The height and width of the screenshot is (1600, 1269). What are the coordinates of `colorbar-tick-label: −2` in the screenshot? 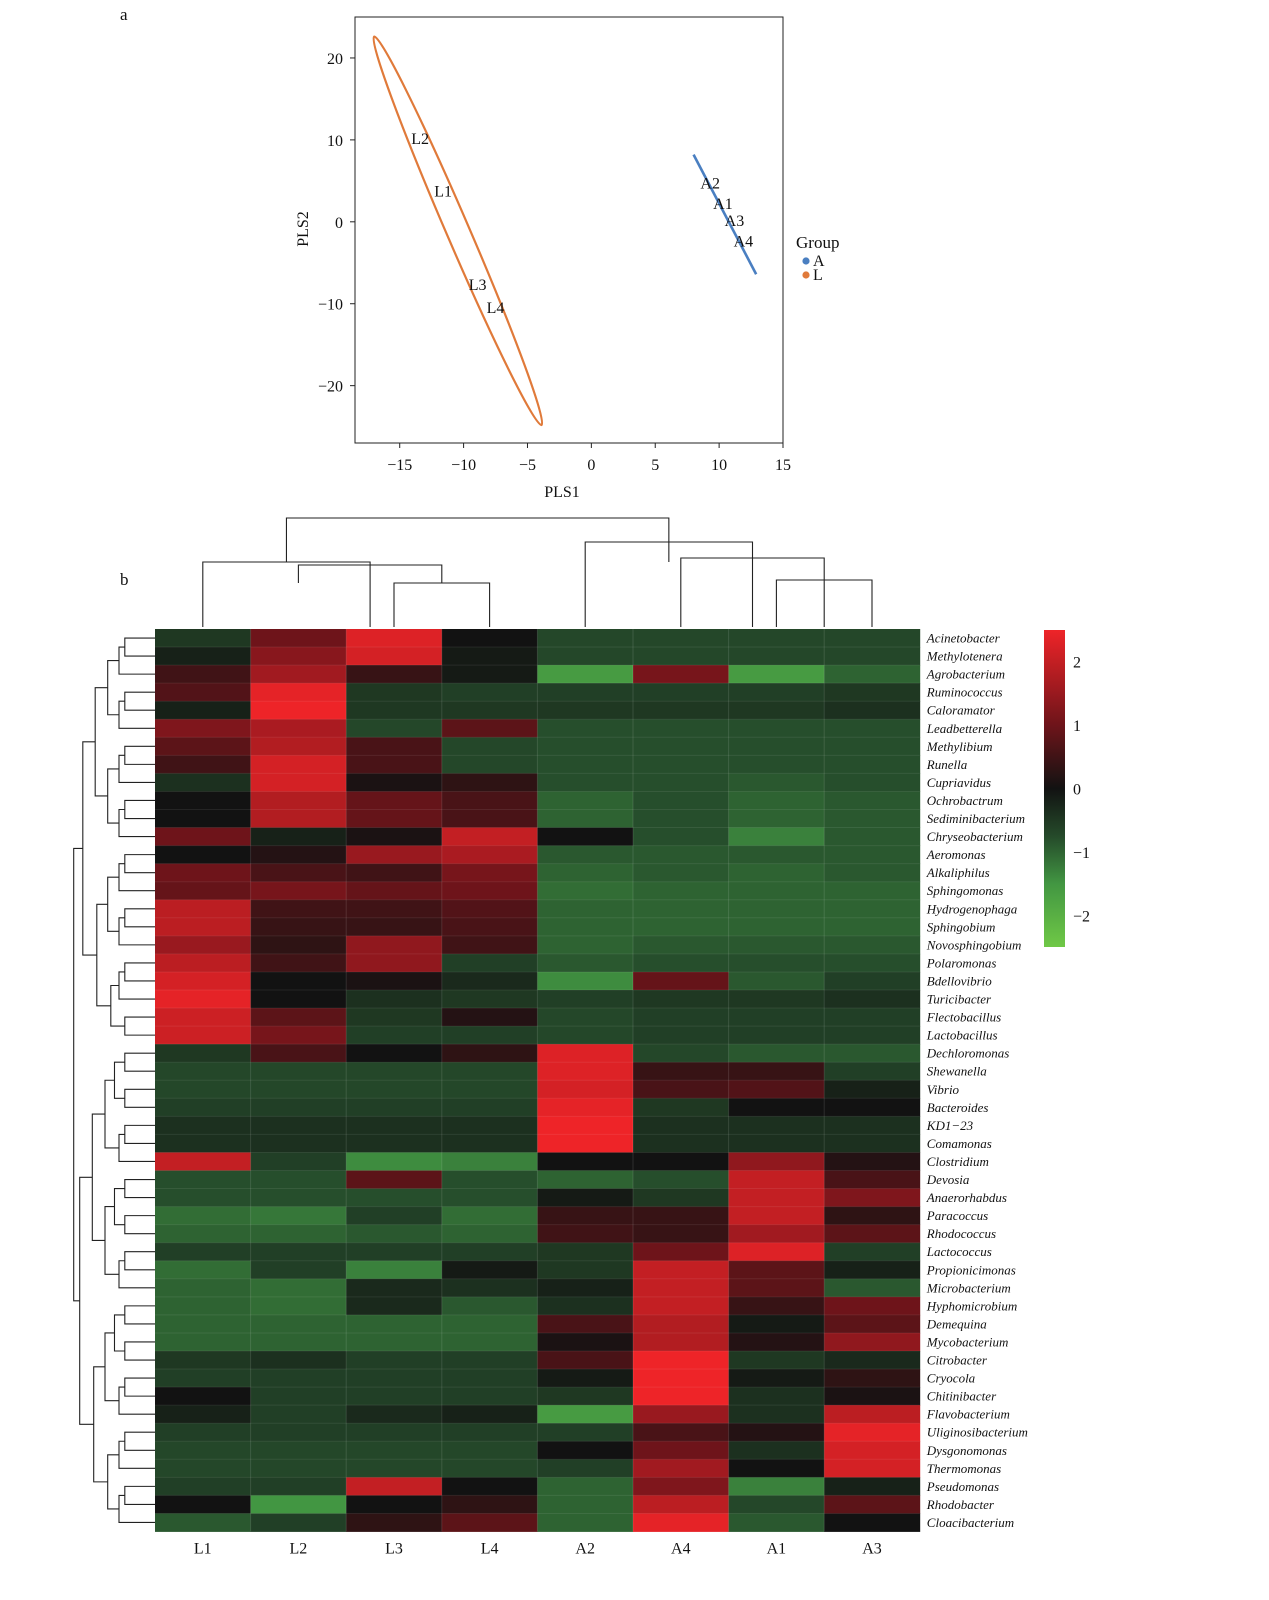 It's located at (1081, 916).